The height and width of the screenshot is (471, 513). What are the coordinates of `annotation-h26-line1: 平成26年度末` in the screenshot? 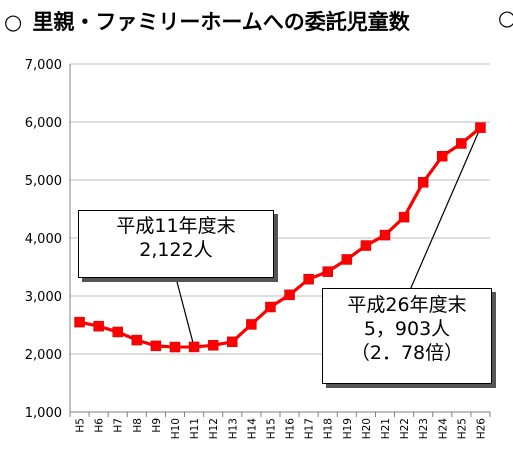 It's located at (407, 305).